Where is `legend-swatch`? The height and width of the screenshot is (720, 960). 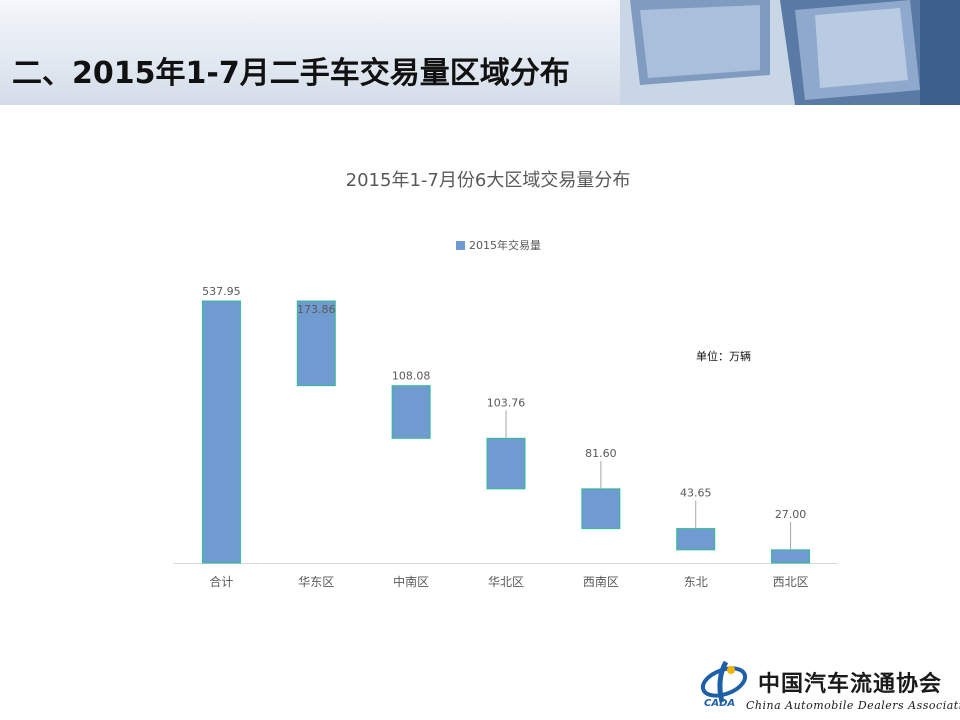
legend-swatch is located at coordinates (460, 245).